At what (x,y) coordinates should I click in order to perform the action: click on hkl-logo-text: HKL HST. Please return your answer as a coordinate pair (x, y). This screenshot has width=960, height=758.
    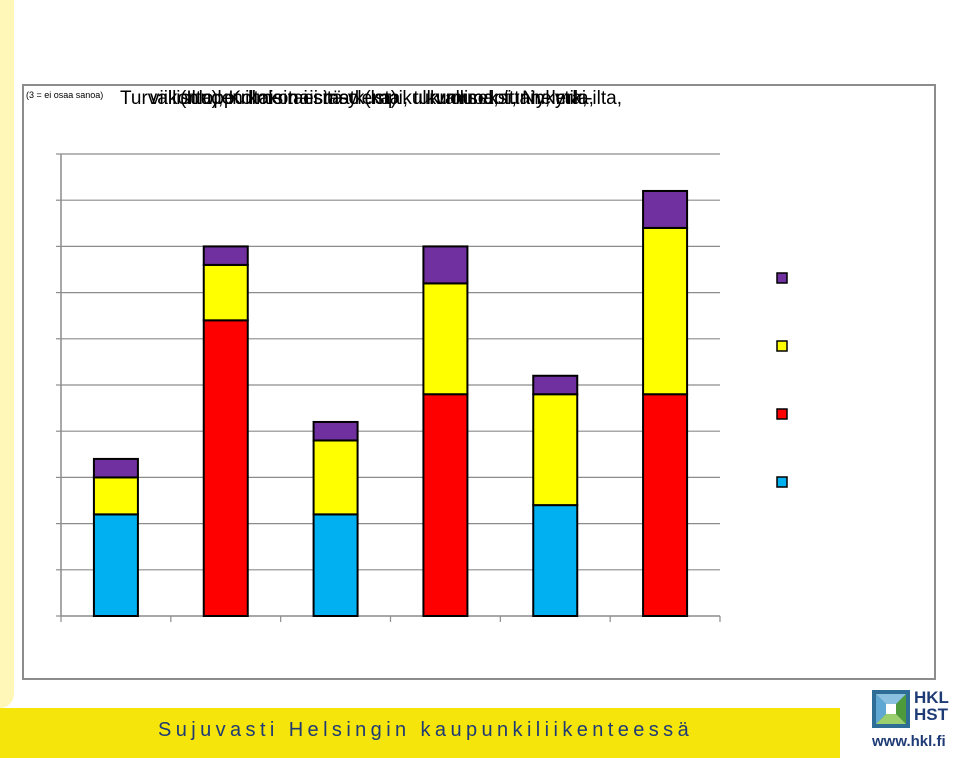
    Looking at the image, I should click on (931, 706).